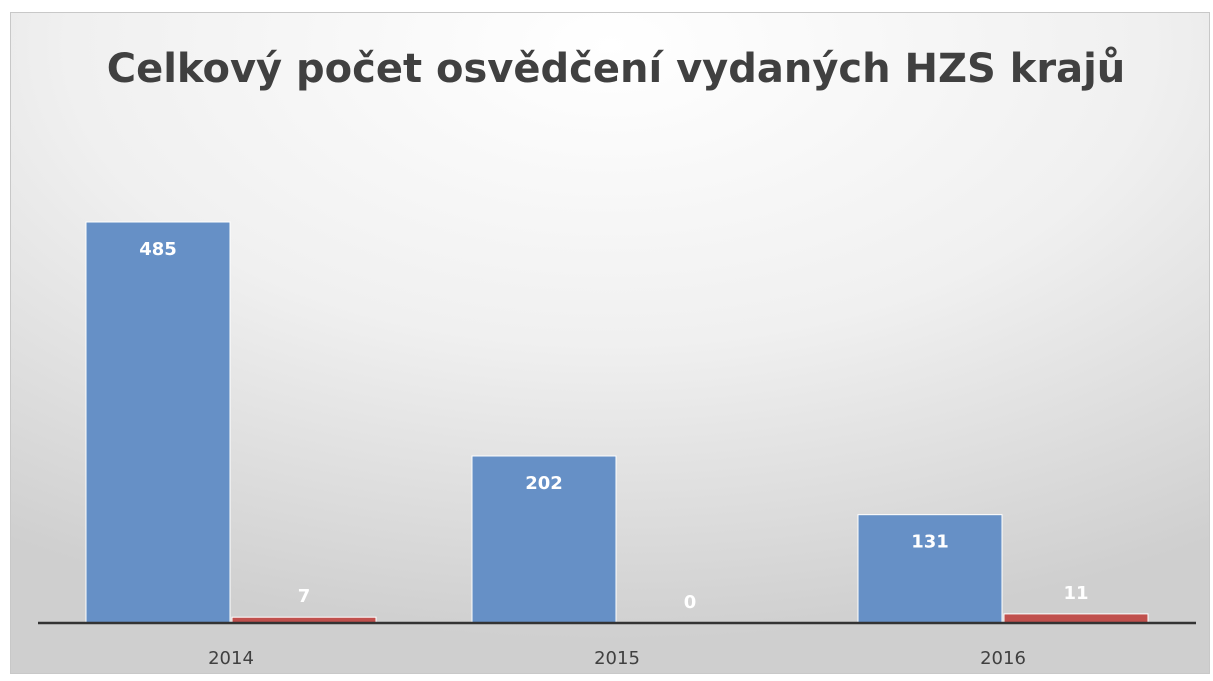  What do you see at coordinates (158, 249) in the screenshot?
I see `data-label: 485` at bounding box center [158, 249].